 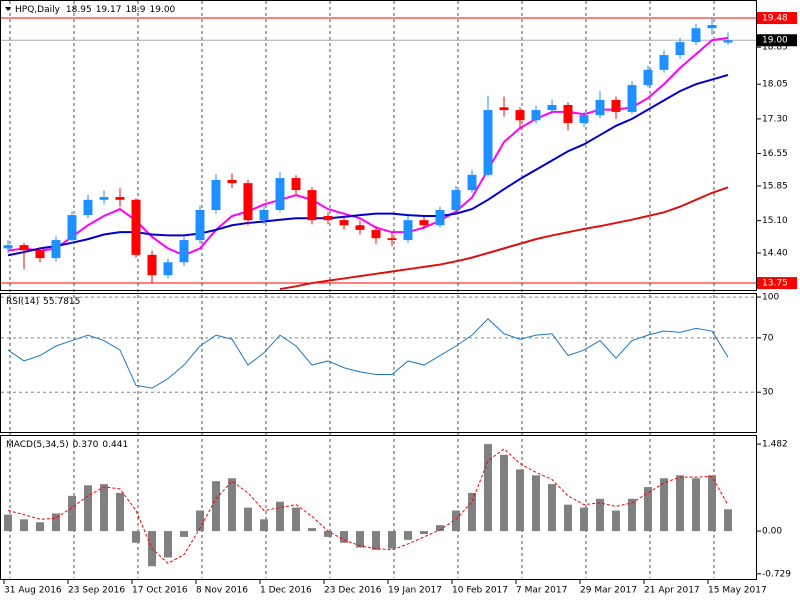 I want to click on x-tick-label: 23 Sep 2016, so click(x=96, y=591).